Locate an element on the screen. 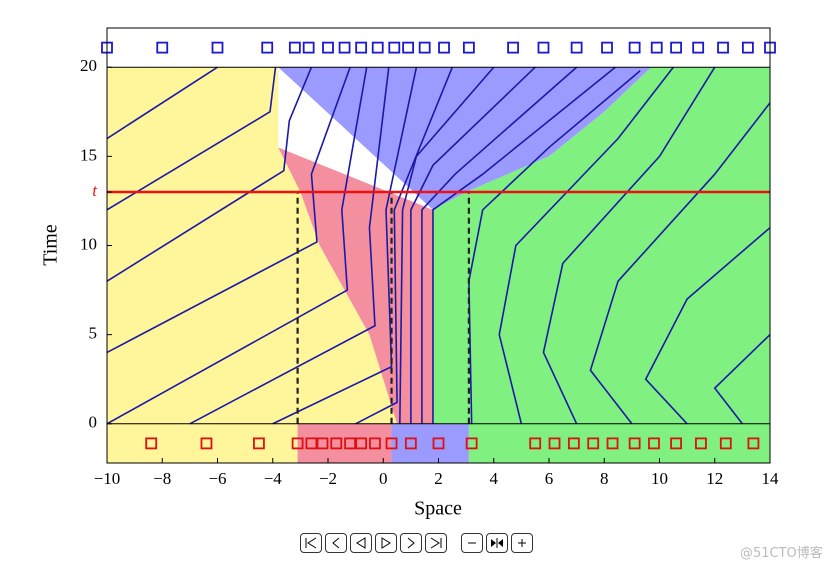  watermark: @51CTO博客 is located at coordinates (781, 553).